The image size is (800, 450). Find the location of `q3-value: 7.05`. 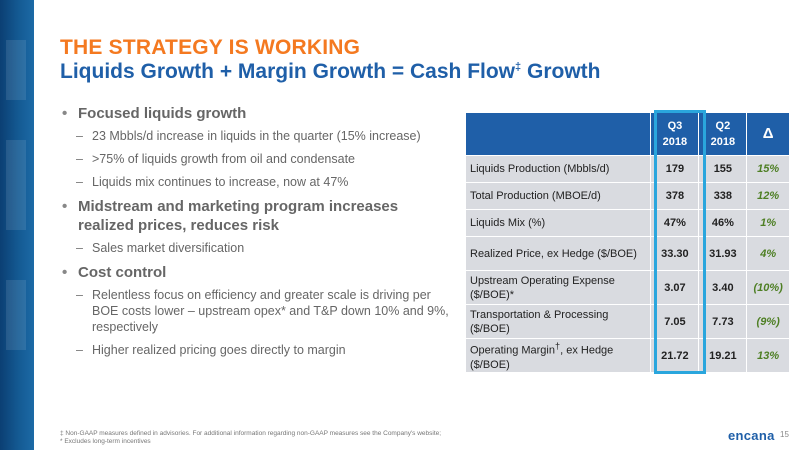

q3-value: 7.05 is located at coordinates (675, 321).